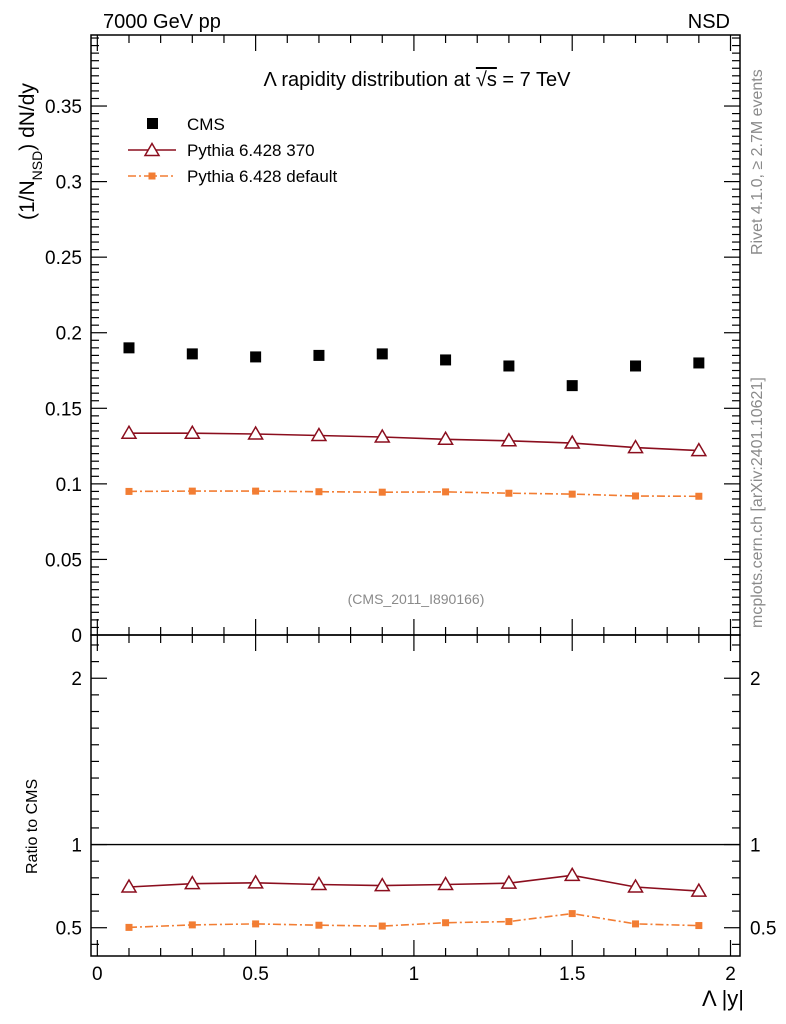 This screenshot has width=786, height=1024. What do you see at coordinates (152, 123) in the screenshot?
I see `legend-marker-cms` at bounding box center [152, 123].